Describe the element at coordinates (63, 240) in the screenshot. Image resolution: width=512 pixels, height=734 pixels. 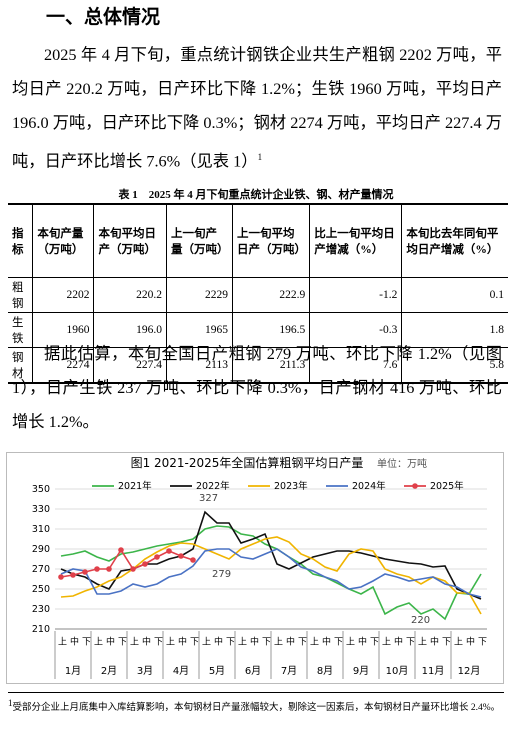
I see `table-header: 本旬产量（万吨）` at that location.